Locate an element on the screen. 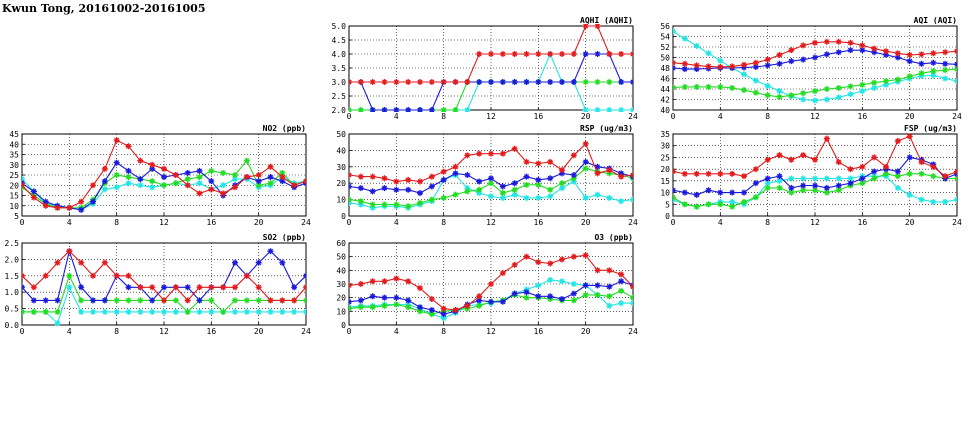  y-tick-label: 10 is located at coordinates (665, 193).